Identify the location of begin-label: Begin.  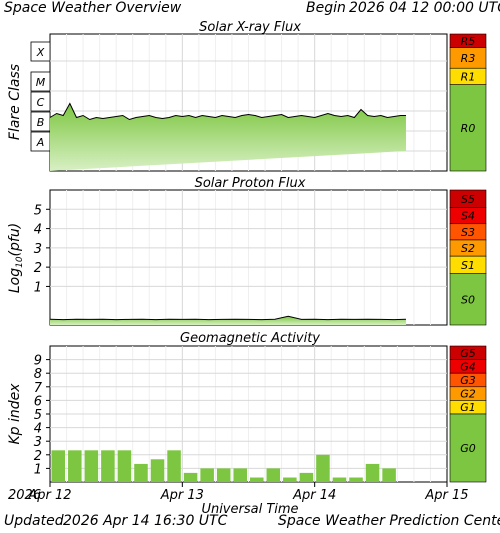
(326, 8).